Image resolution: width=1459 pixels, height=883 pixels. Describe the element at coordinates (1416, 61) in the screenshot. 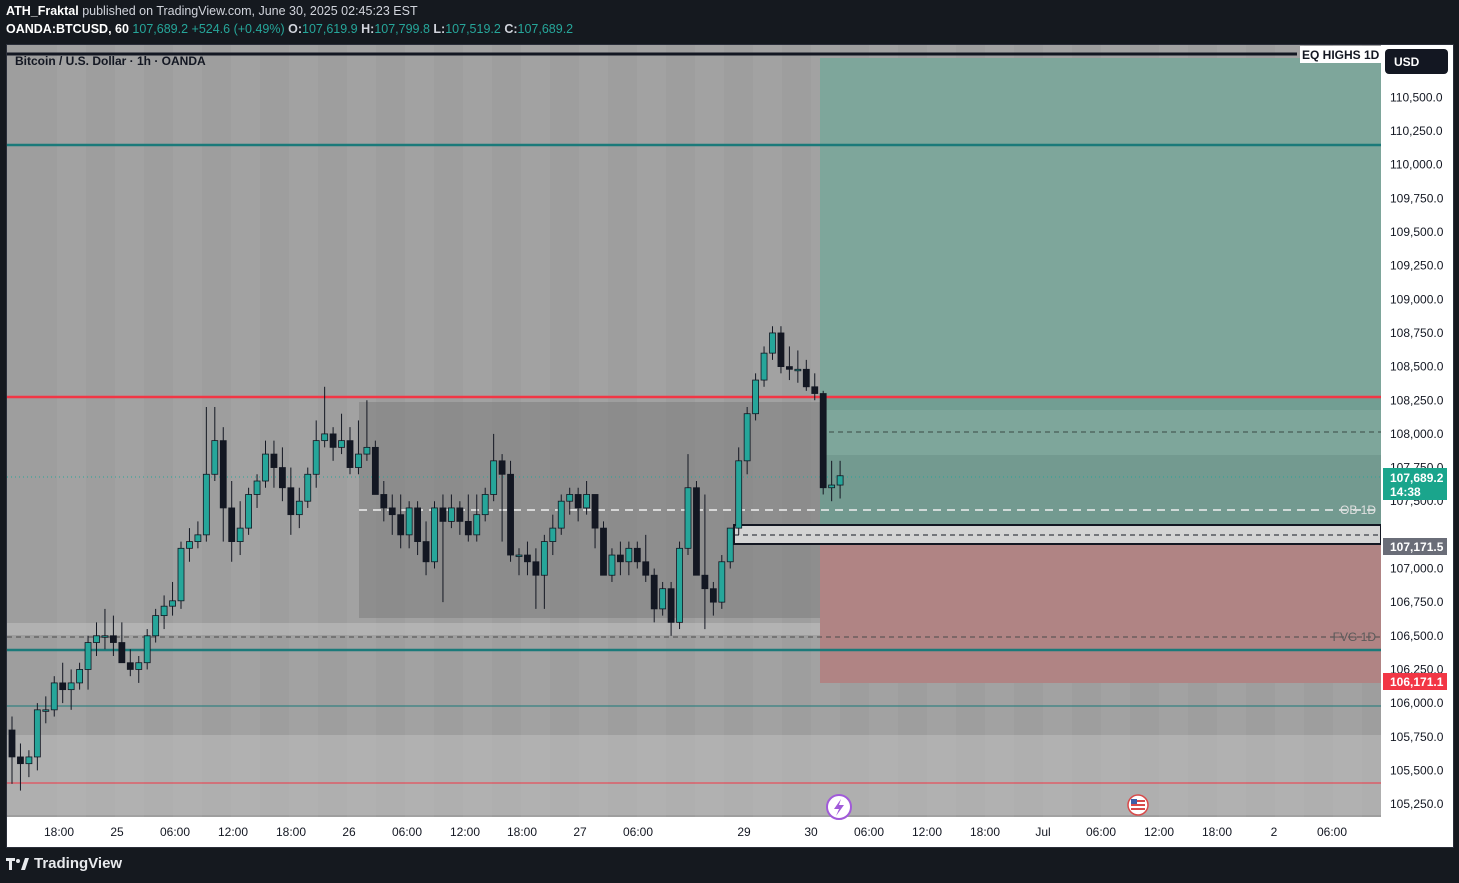

I see `currency-button` at that location.